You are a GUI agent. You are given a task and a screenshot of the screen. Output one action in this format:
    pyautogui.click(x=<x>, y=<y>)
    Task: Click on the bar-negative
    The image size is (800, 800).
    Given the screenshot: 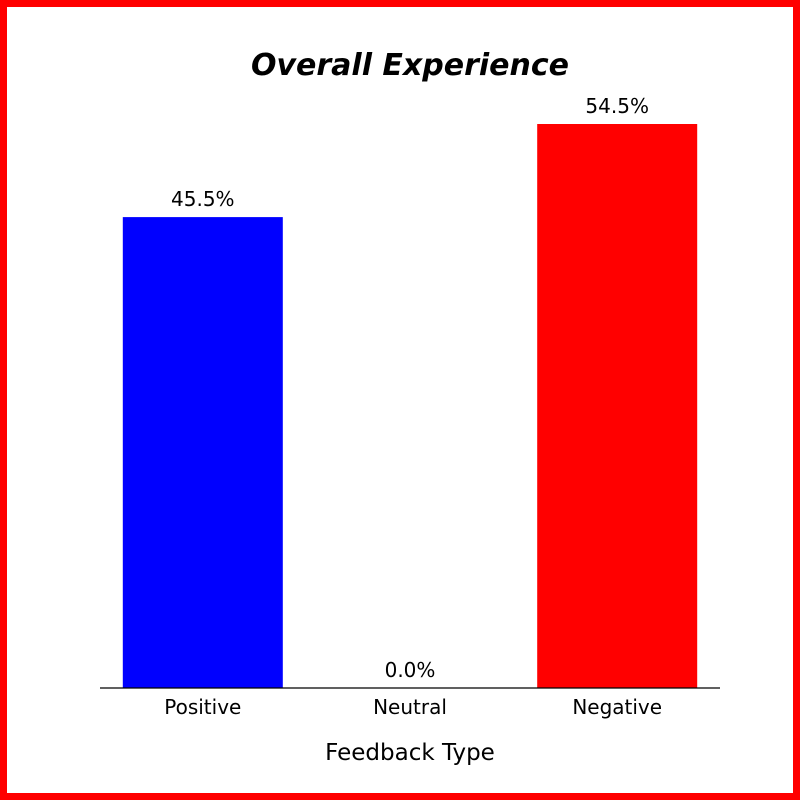 What is the action you would take?
    pyautogui.click(x=617, y=406)
    